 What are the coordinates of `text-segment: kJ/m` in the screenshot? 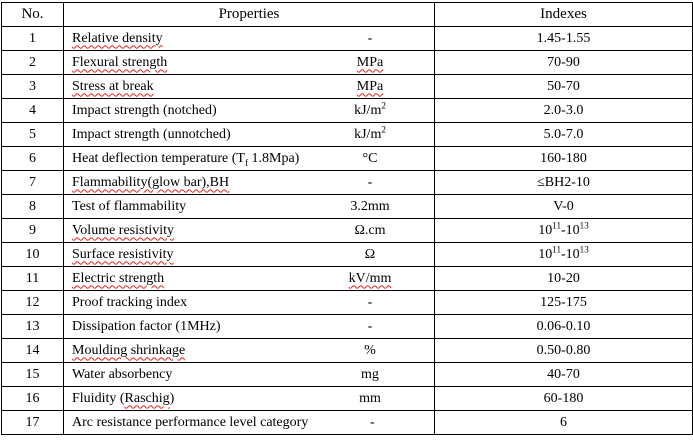 It's located at (368, 110).